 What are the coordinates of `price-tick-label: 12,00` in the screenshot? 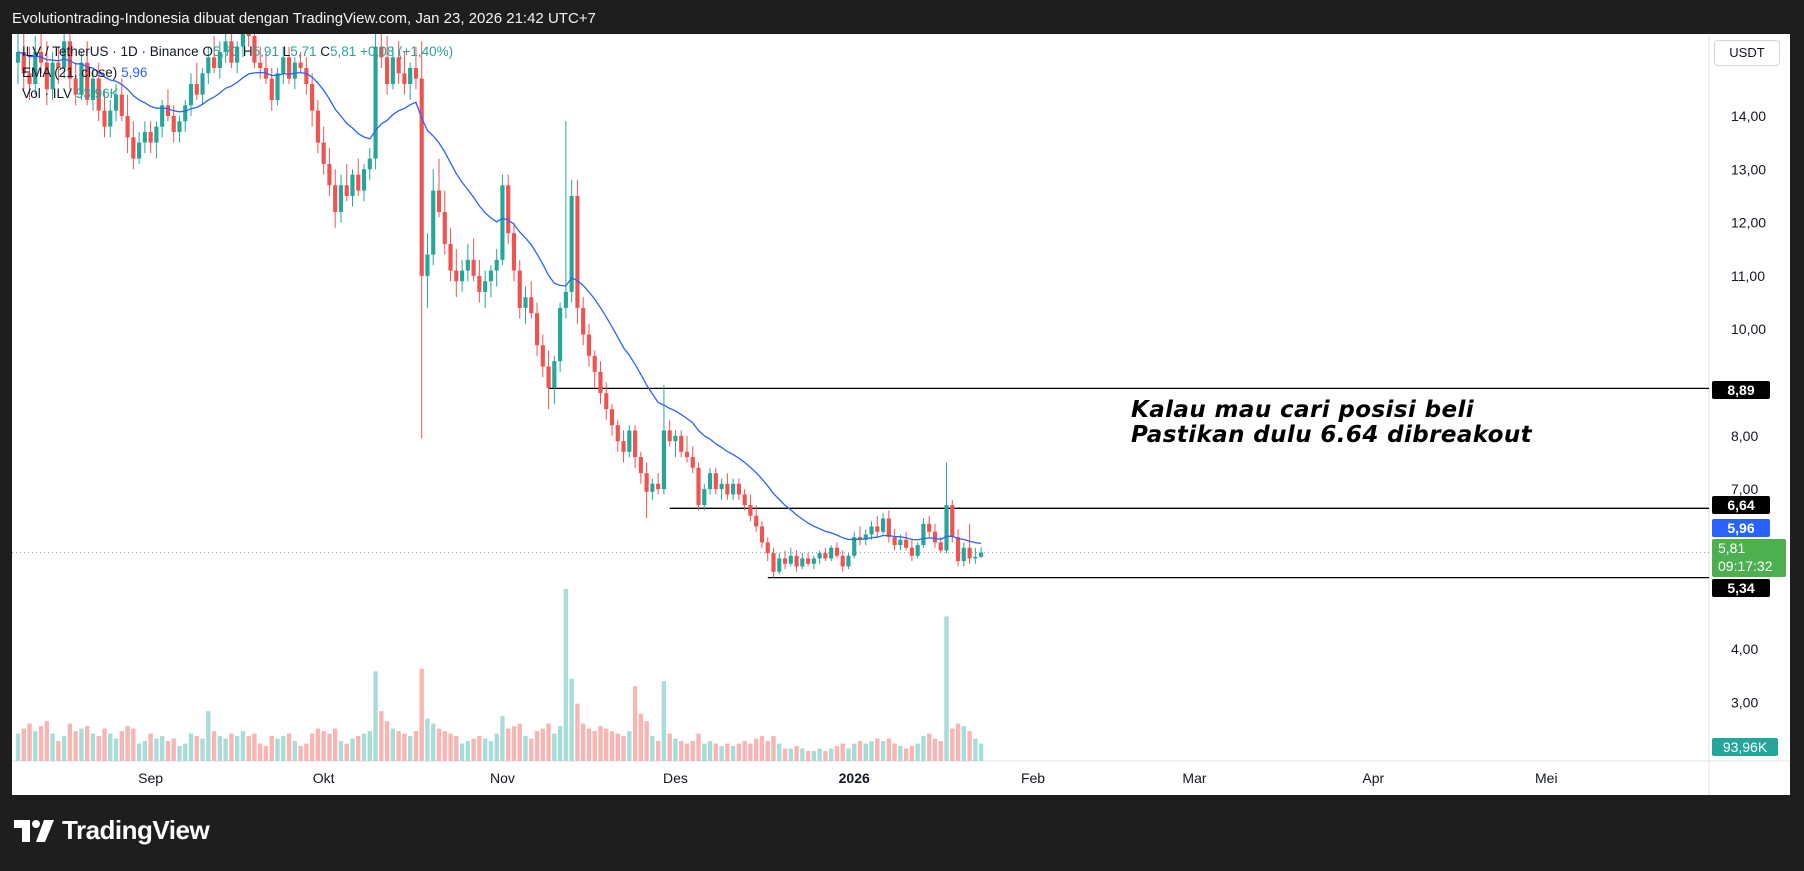 It's located at (1748, 223).